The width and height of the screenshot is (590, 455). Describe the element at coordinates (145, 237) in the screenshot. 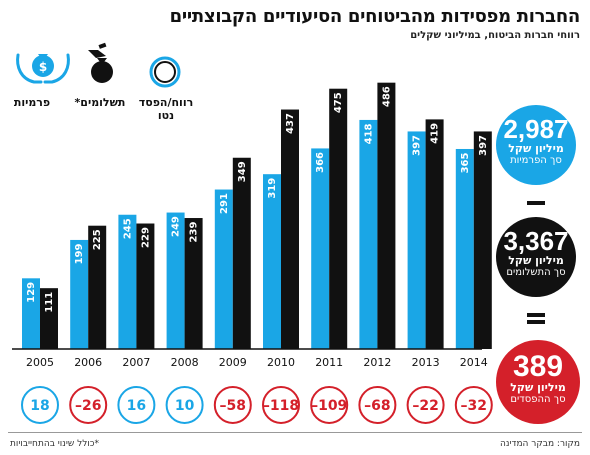

I see `bar-value-label: 229` at that location.